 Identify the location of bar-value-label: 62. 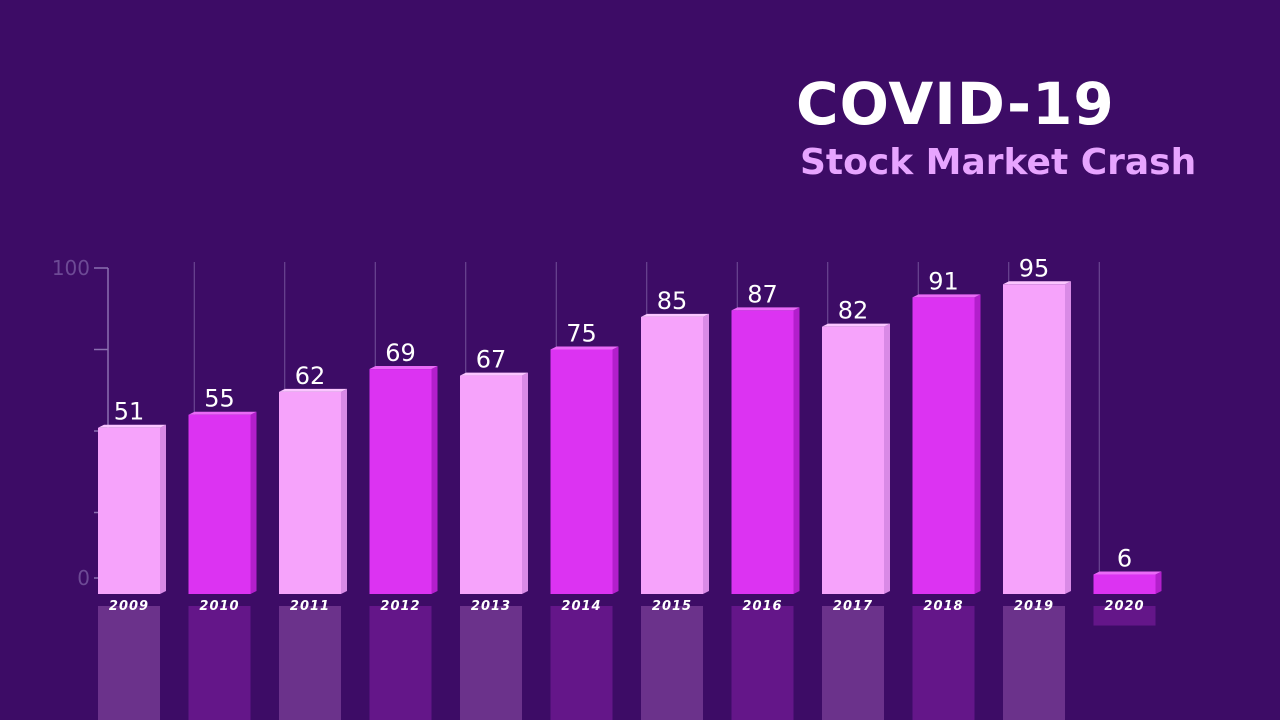
(310, 376).